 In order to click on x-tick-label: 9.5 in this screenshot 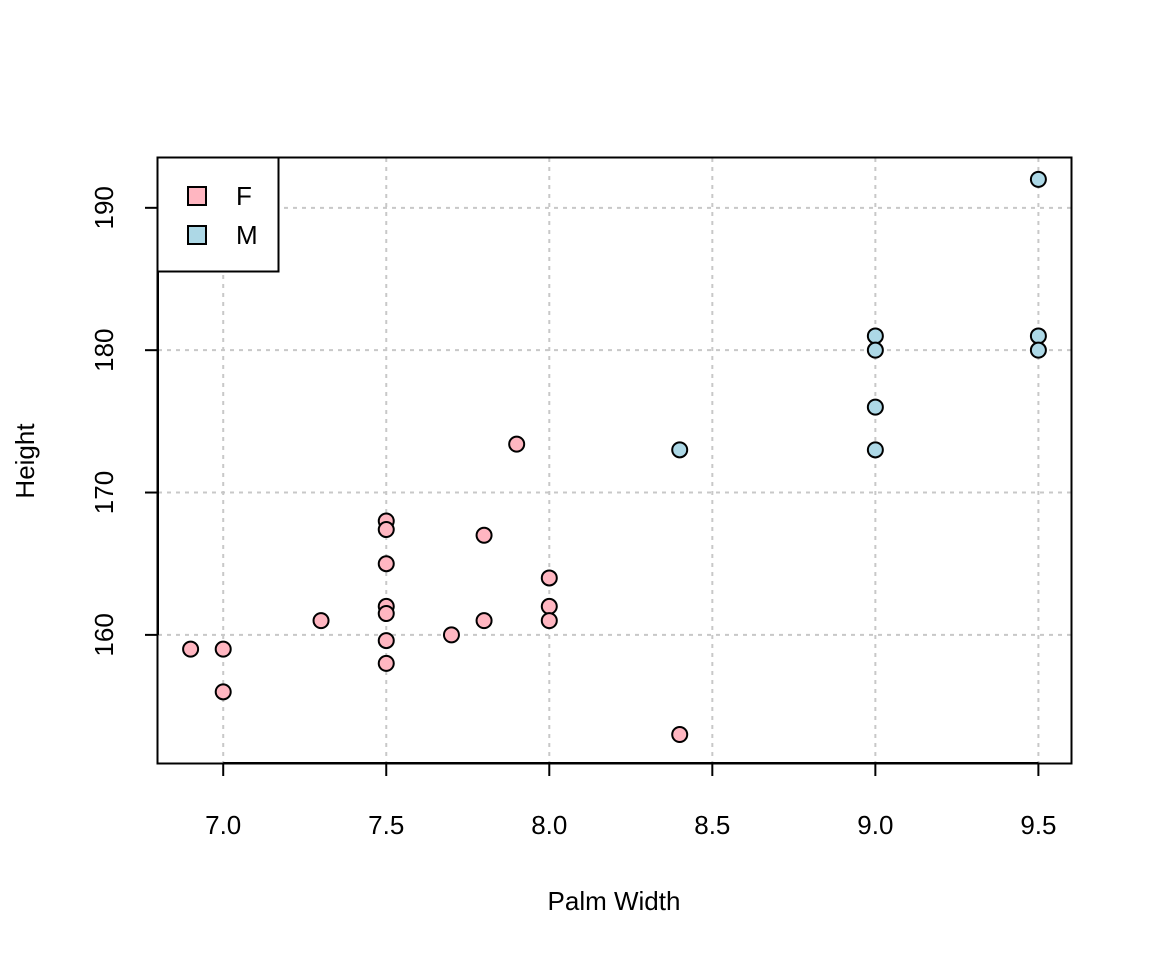, I will do `click(1038, 825)`.